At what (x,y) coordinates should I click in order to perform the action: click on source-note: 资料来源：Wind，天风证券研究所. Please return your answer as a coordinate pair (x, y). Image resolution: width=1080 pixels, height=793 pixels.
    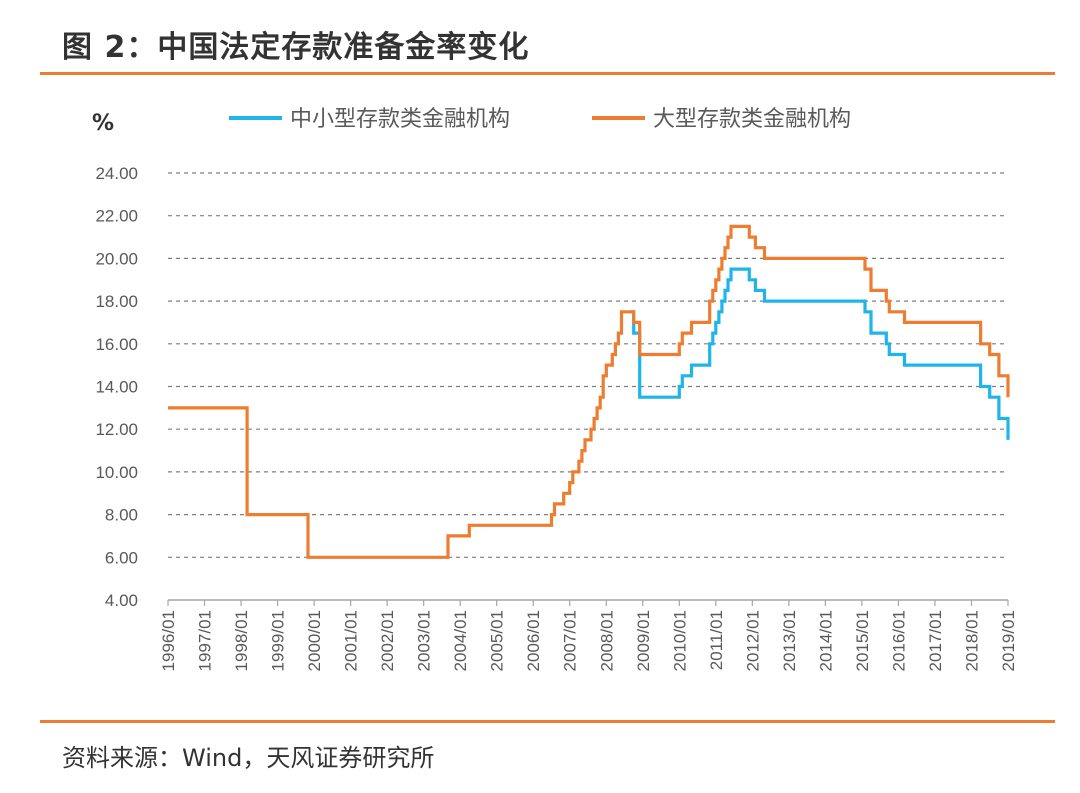
    Looking at the image, I should click on (248, 758).